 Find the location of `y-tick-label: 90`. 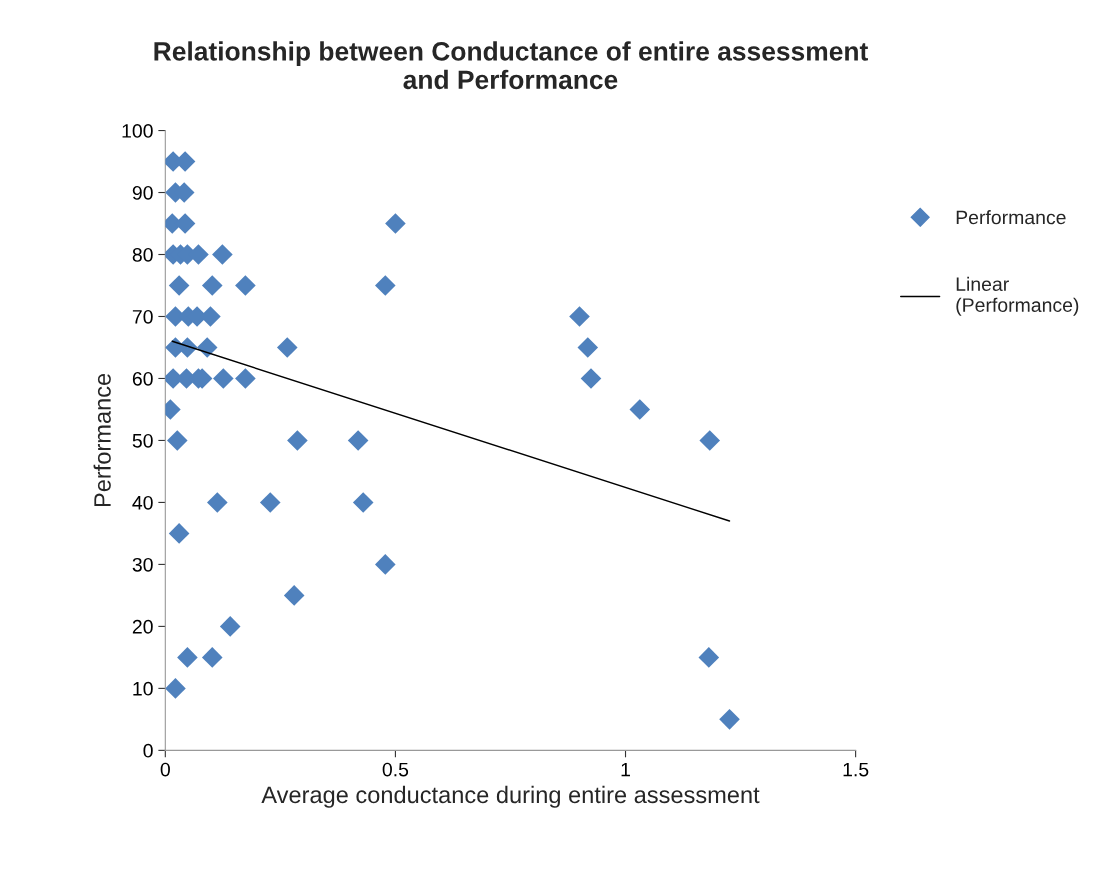

y-tick-label: 90 is located at coordinates (142, 192).